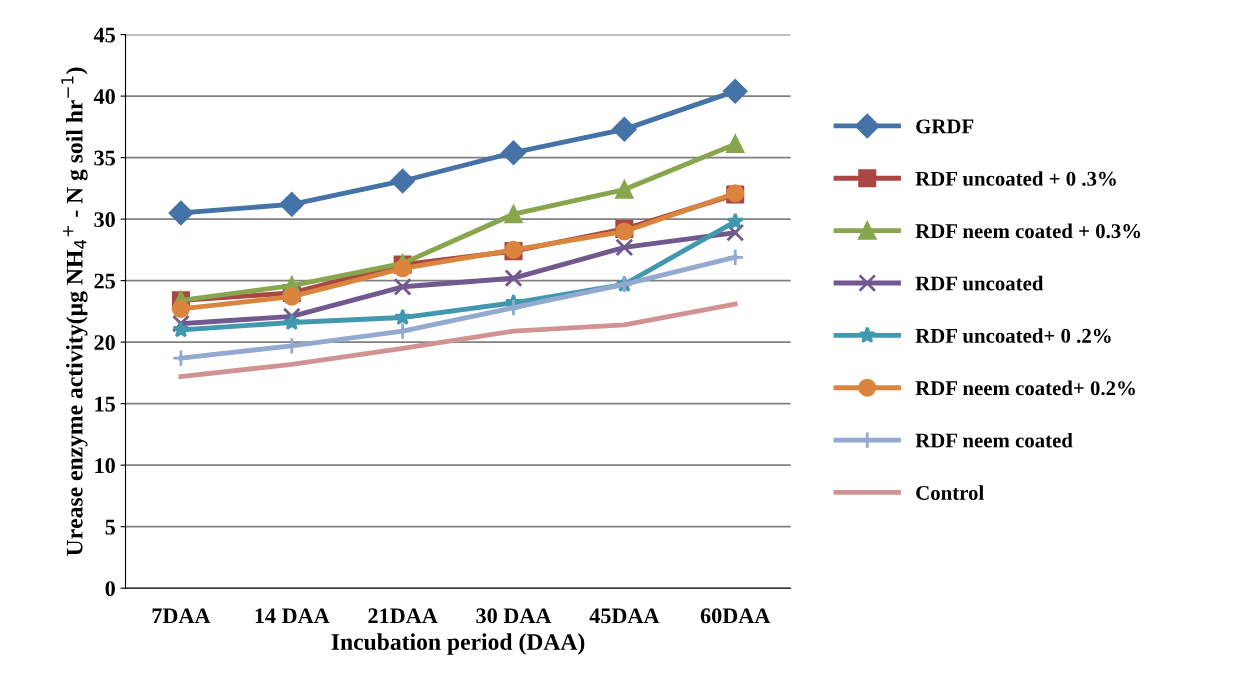  Describe the element at coordinates (1013, 335) in the screenshot. I see `legend-label: RDF uncoated+ 0 .2%` at that location.